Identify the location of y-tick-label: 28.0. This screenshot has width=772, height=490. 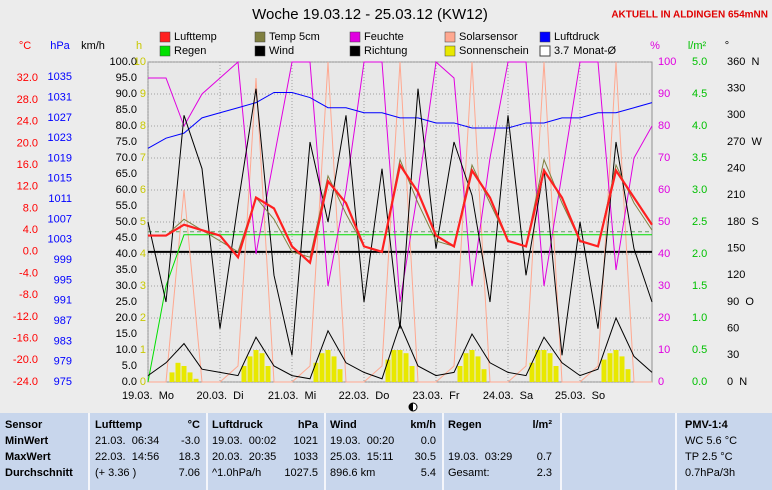
(27, 100).